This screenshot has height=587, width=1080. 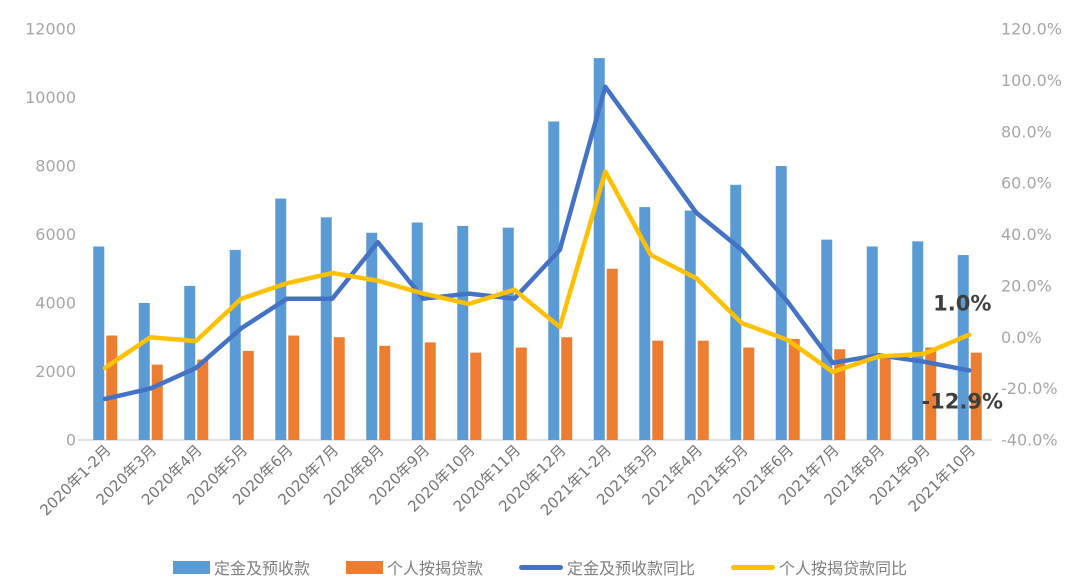 I want to click on legend-label-deposits-yoy: 定金及预收款同比, so click(x=631, y=568).